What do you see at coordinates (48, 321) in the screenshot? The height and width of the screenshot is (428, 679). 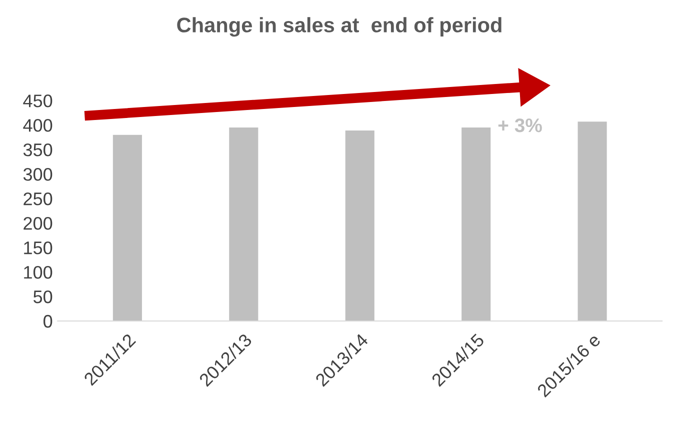 I see `y-tick-label: 0` at bounding box center [48, 321].